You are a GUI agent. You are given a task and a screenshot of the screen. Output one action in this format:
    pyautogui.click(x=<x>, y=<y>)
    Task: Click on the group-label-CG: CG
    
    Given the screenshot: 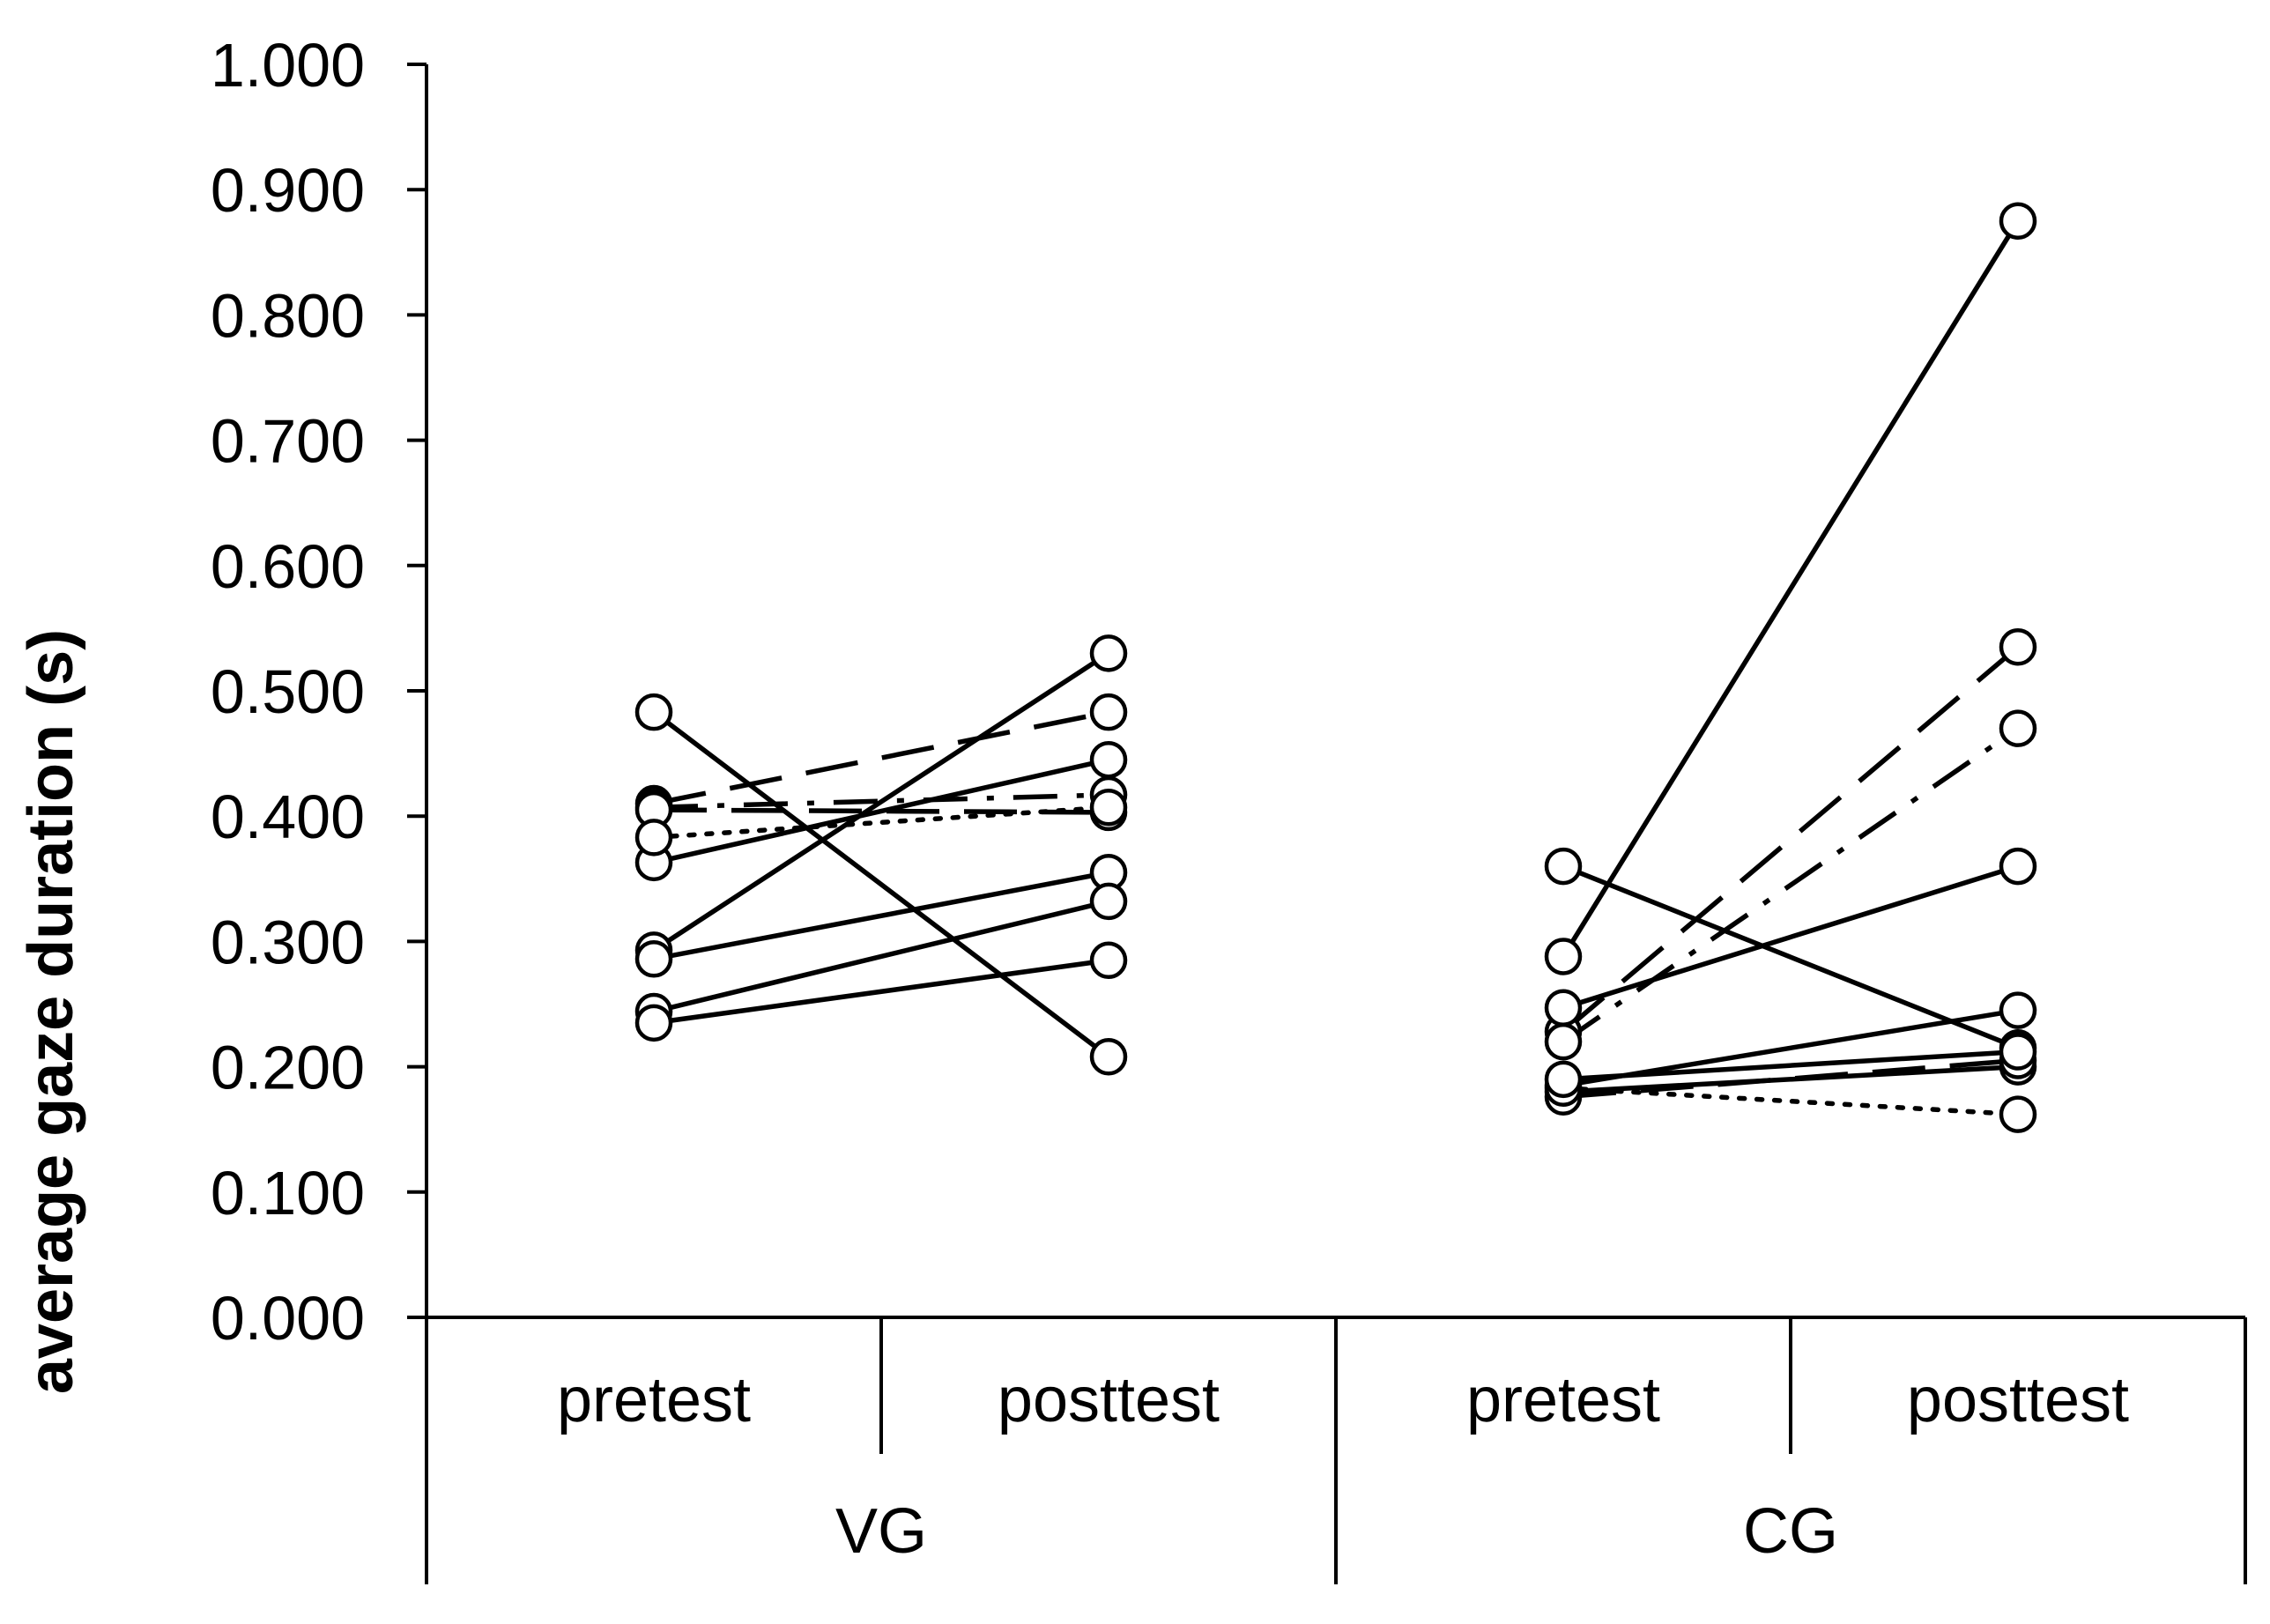 What is the action you would take?
    pyautogui.click(x=1790, y=1531)
    